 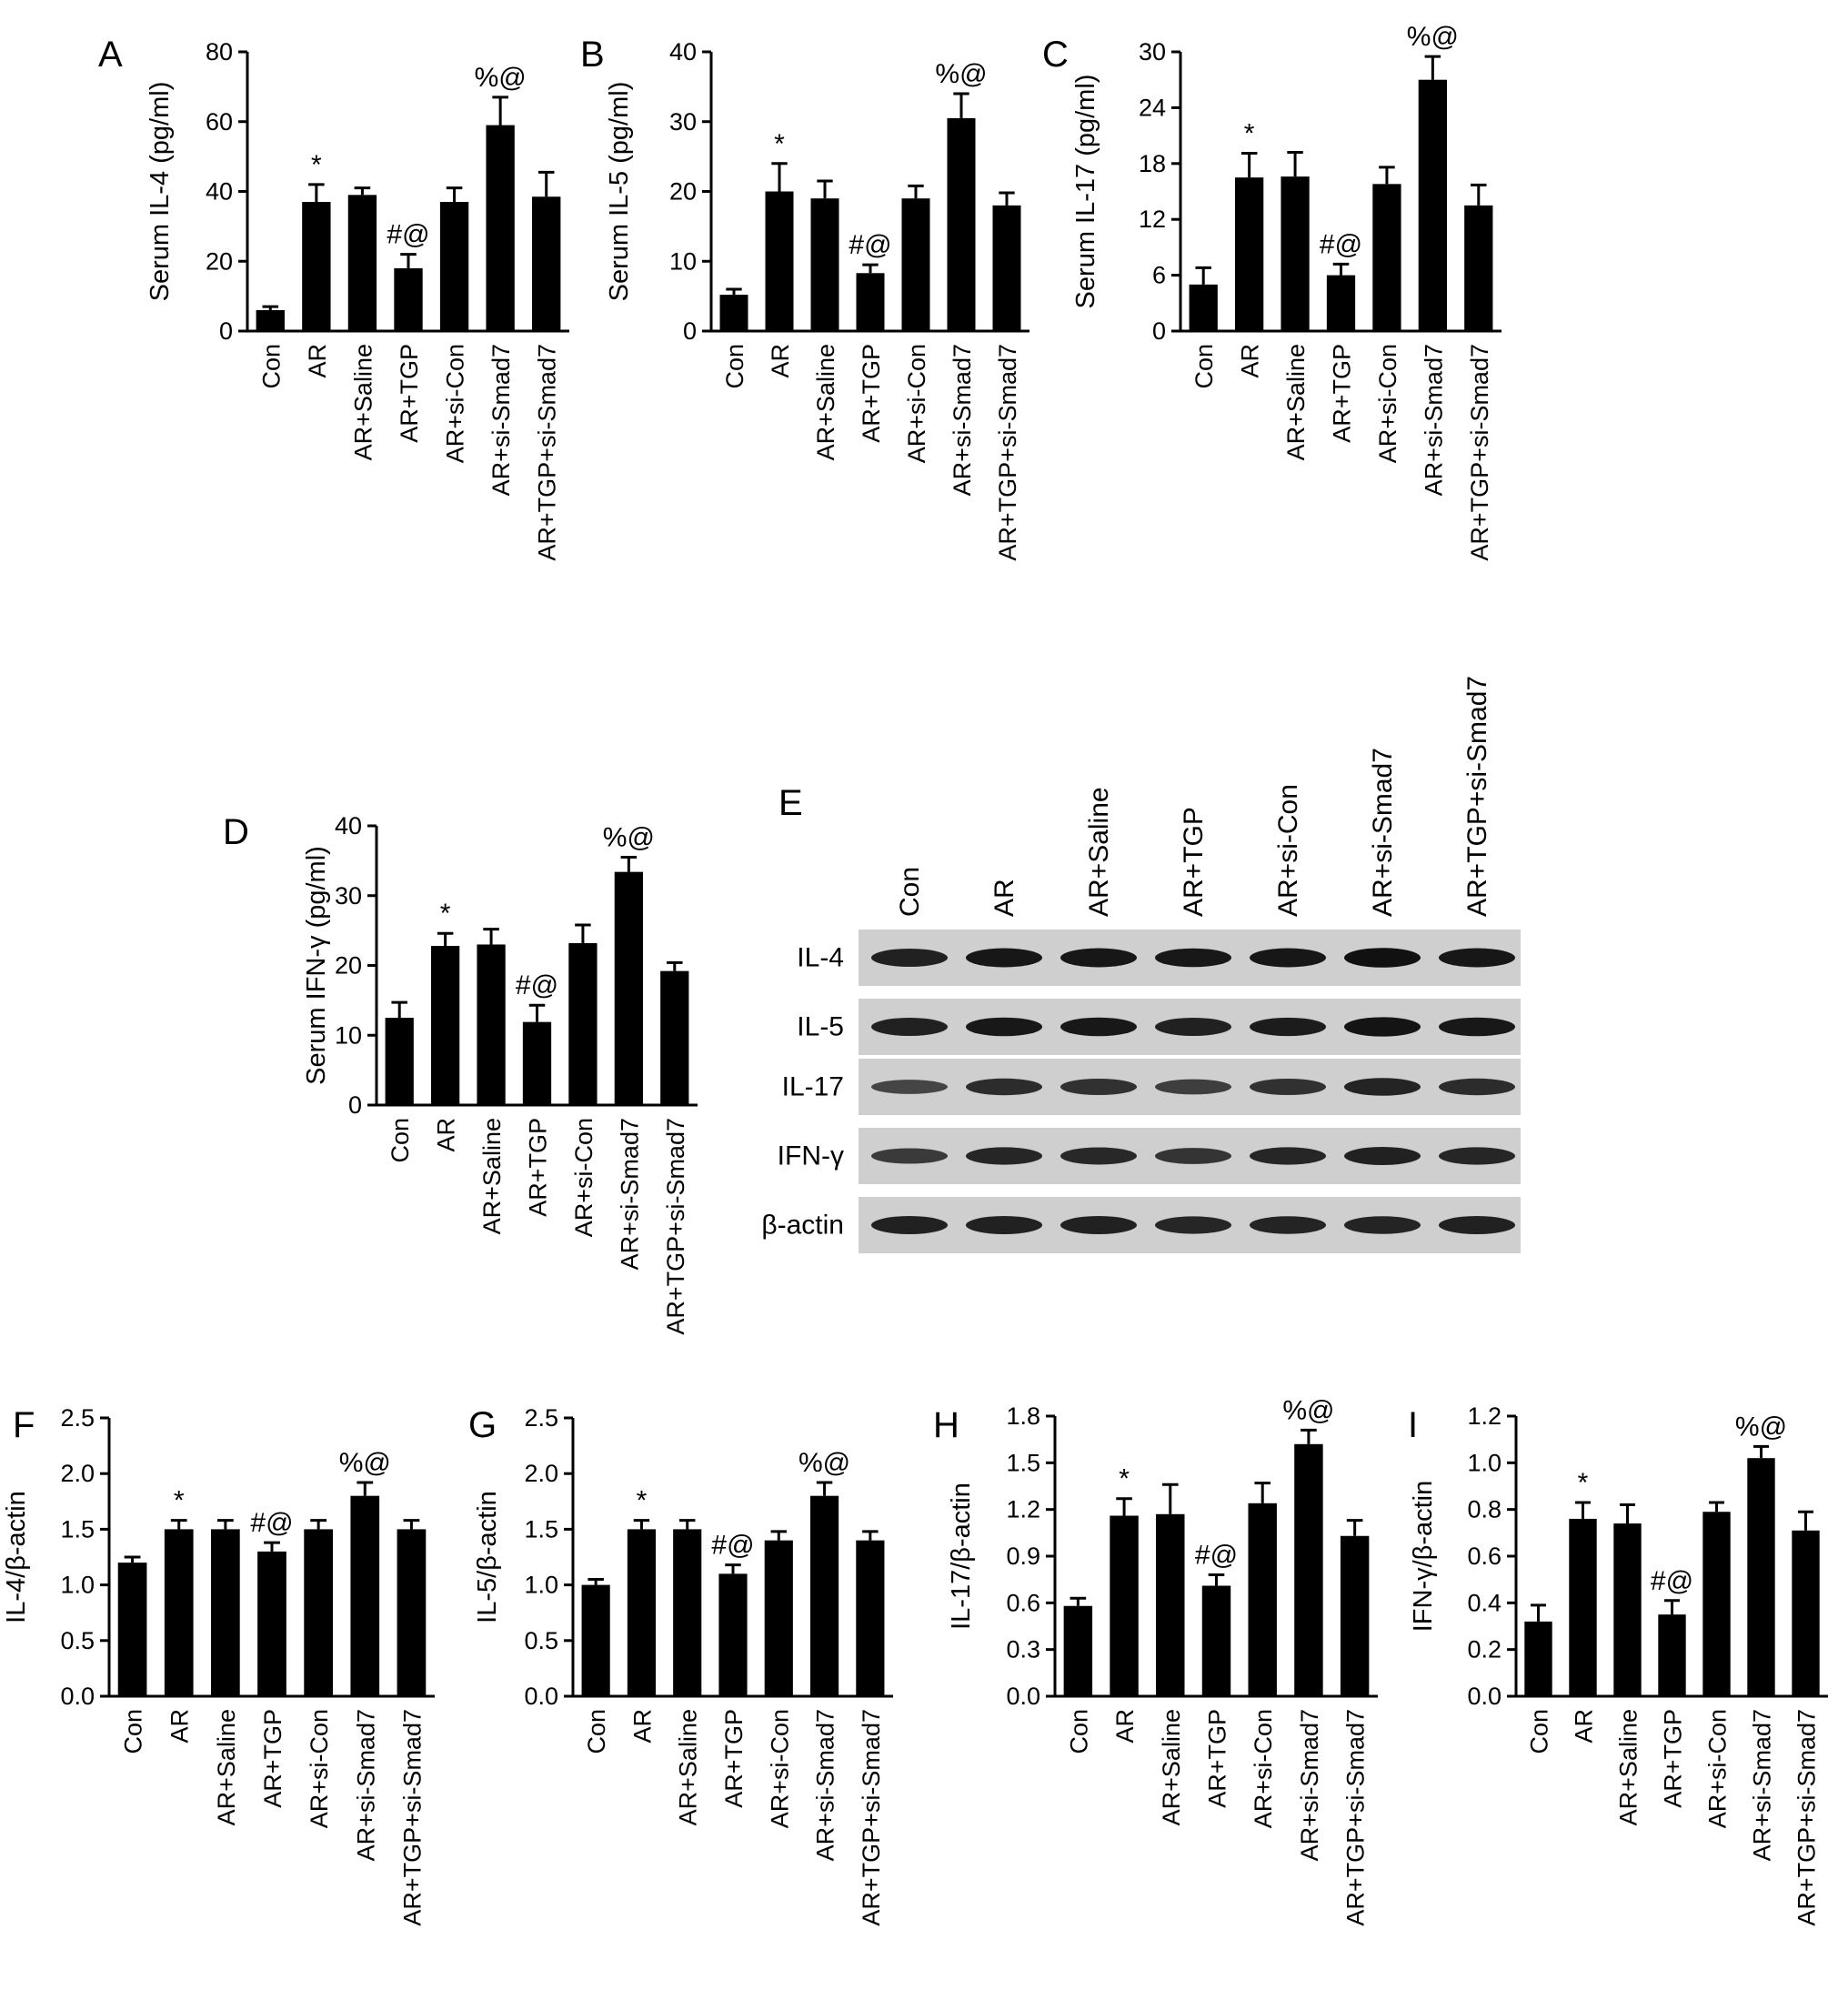 I want to click on y-tick-label: 0.8, so click(x=1484, y=1509).